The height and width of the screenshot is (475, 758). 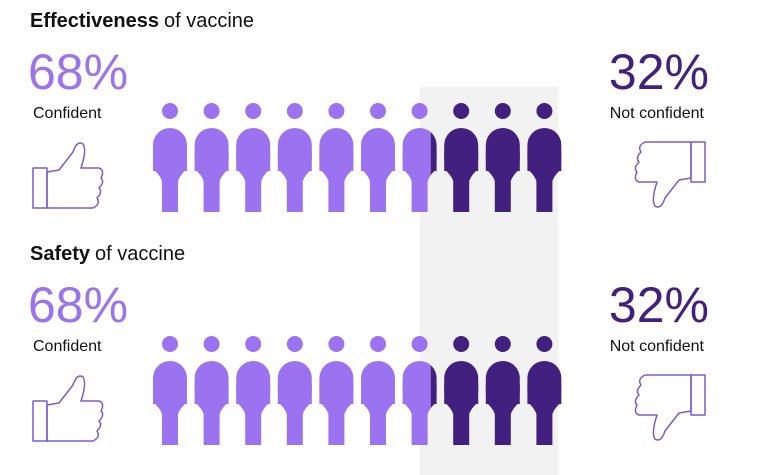 I want to click on section-title: Effectiveness of vaccine, so click(x=142, y=21).